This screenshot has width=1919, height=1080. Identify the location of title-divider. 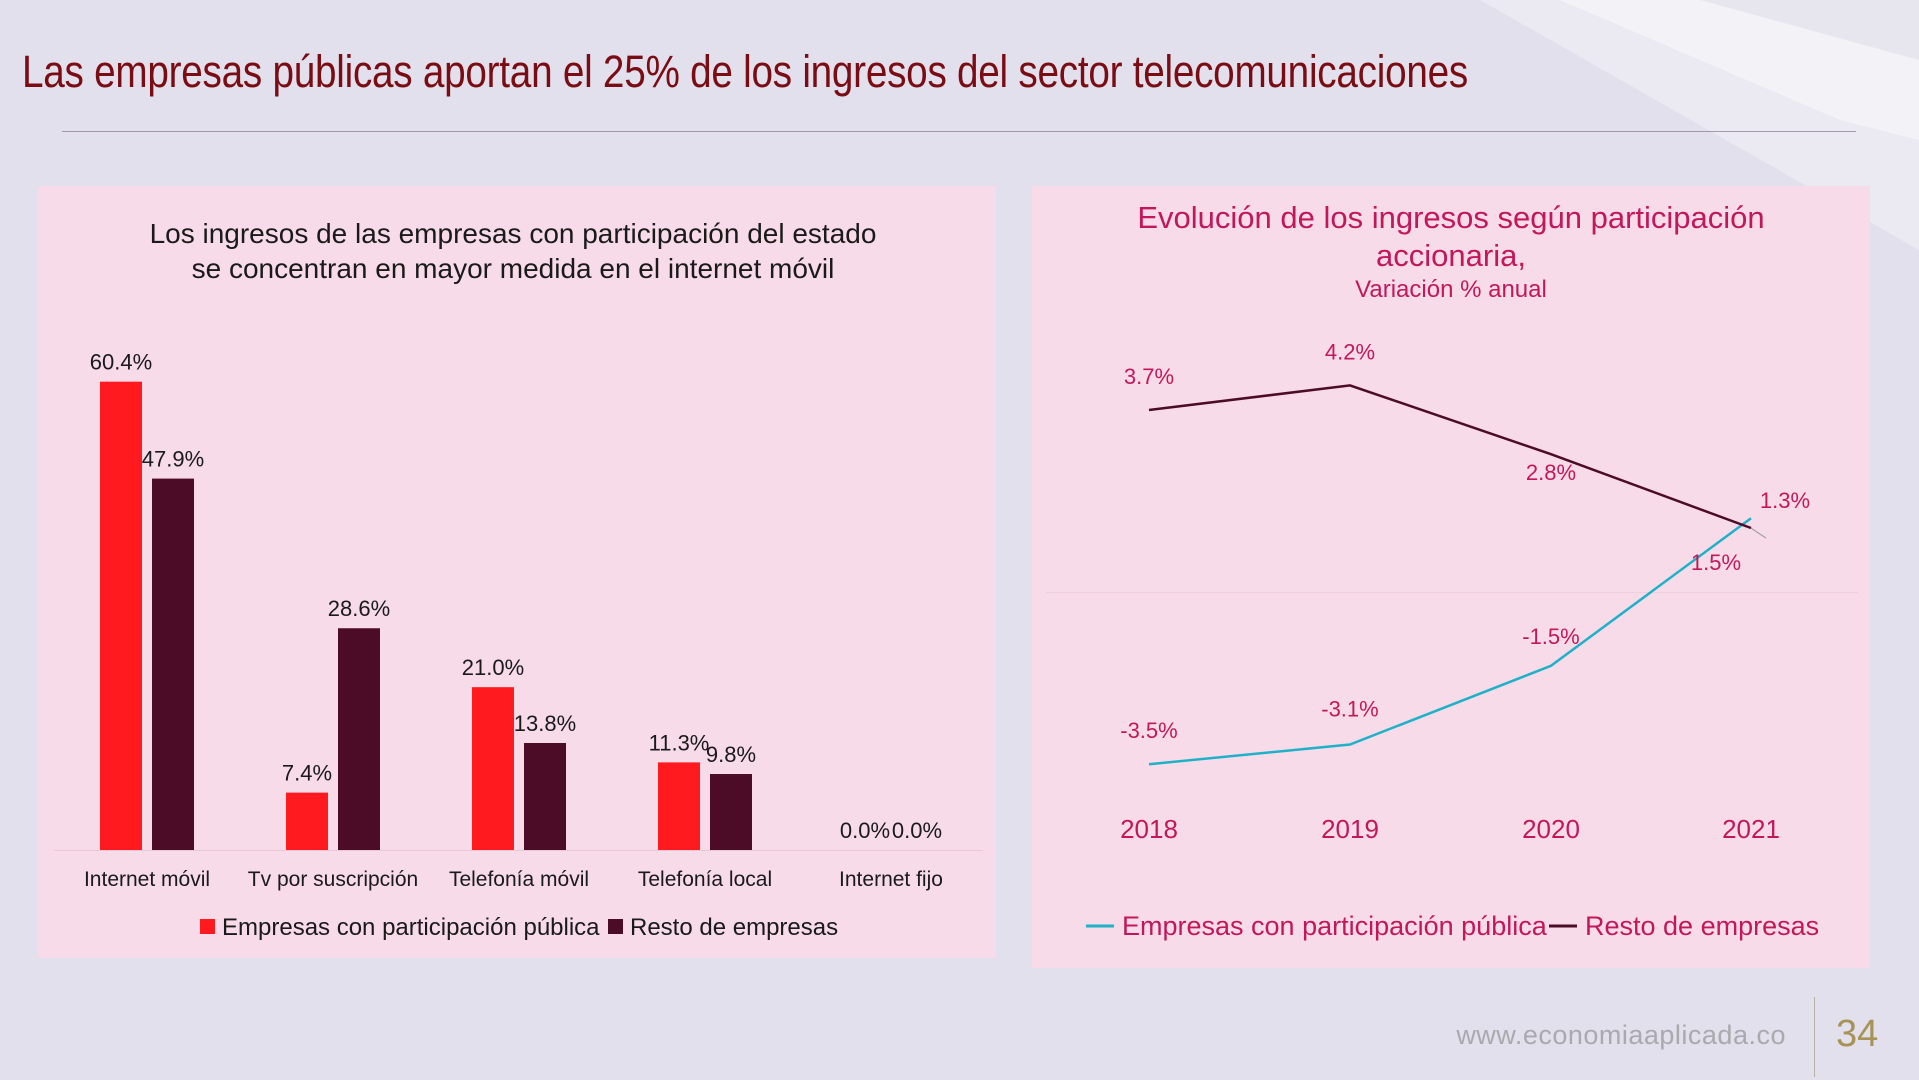
(959, 131).